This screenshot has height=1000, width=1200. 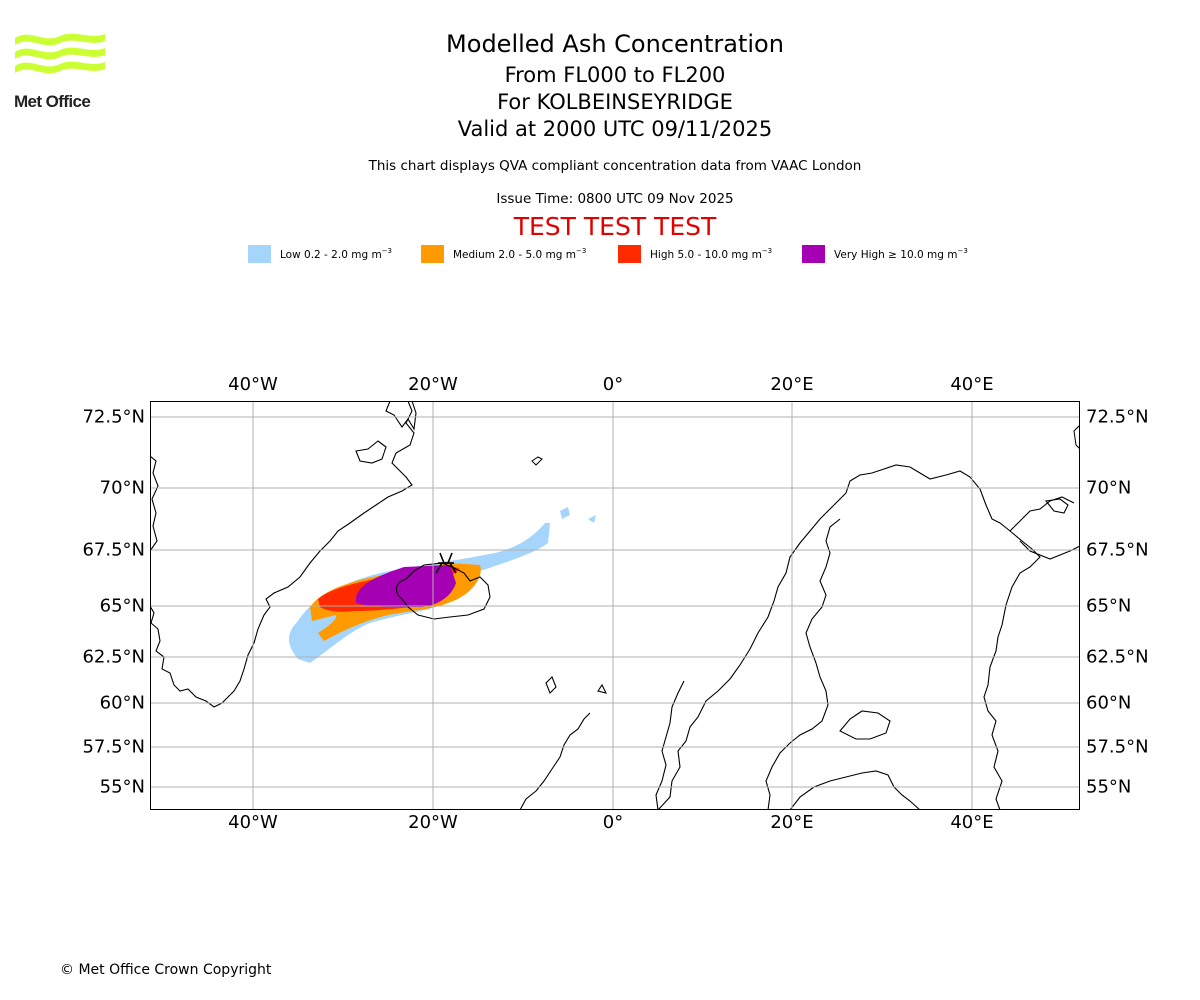 I want to click on lat-label-right-72-5n: 72.5°N, so click(x=1117, y=417).